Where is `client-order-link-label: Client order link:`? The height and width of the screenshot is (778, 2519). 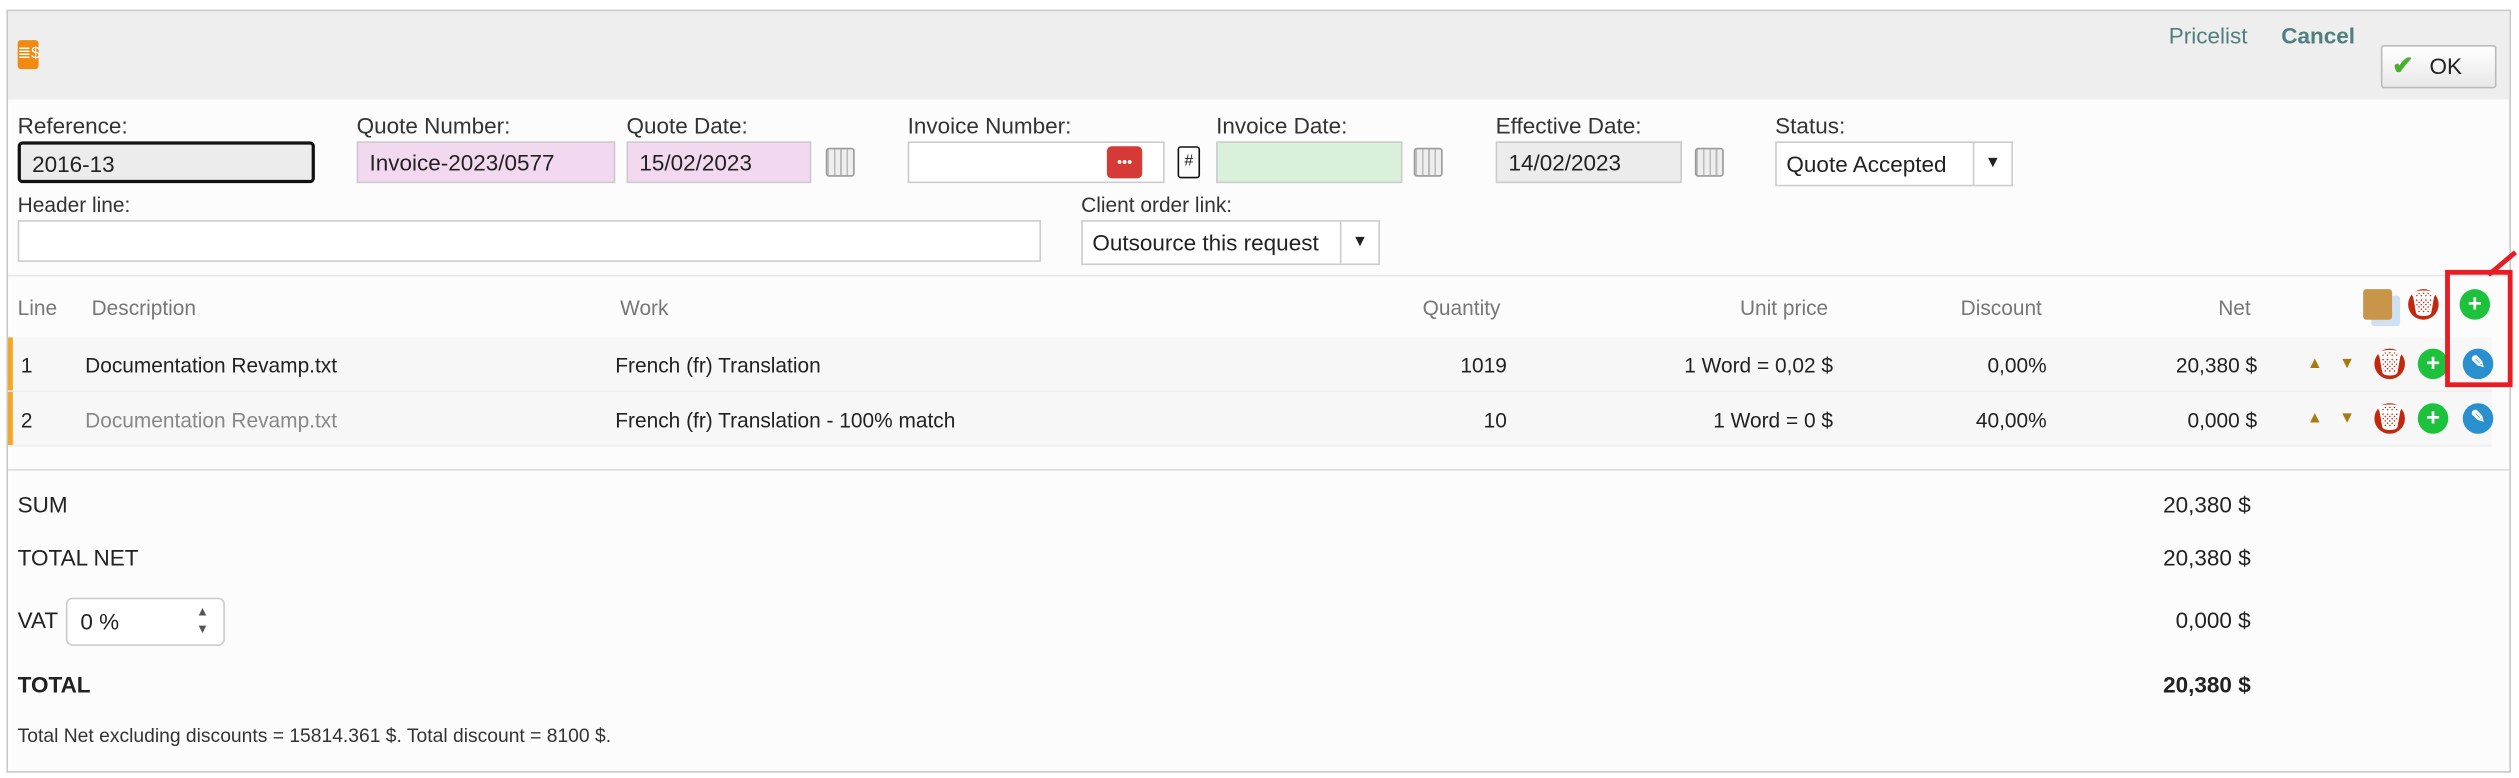
client-order-link-label: Client order link: is located at coordinates (1157, 204).